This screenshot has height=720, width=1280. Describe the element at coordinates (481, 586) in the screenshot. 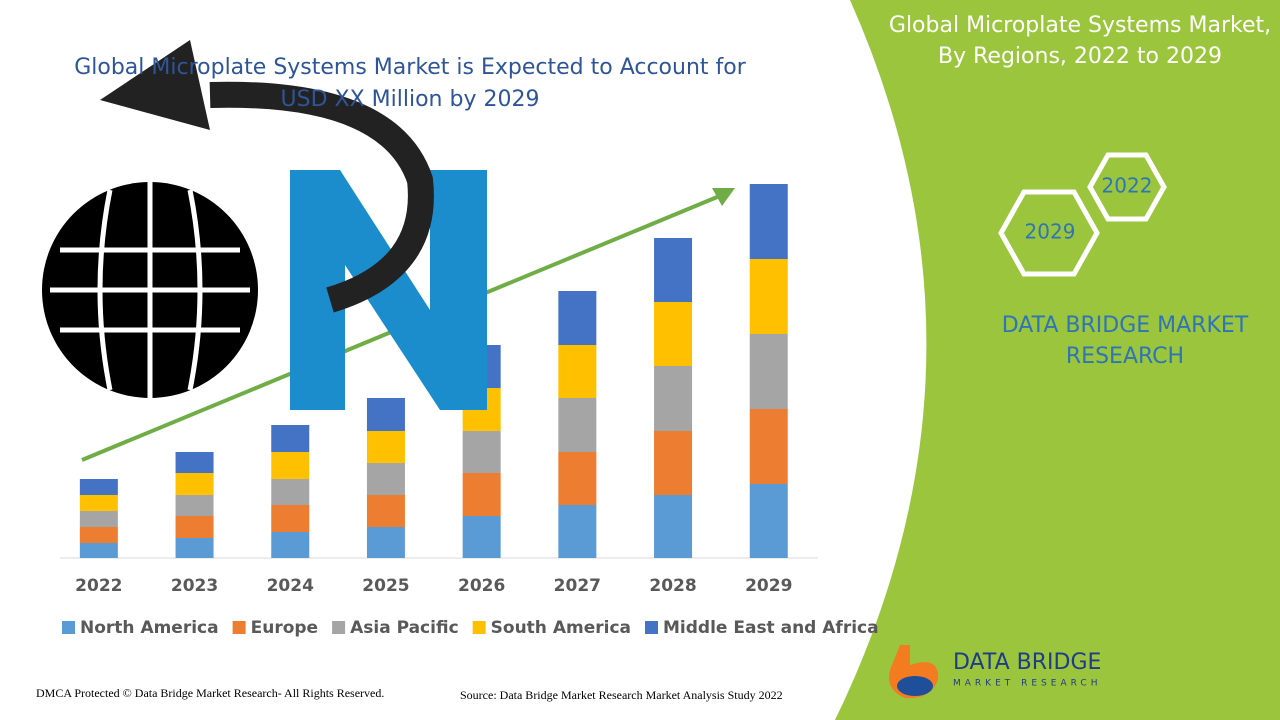

I see `x-tick-label: 2026` at that location.